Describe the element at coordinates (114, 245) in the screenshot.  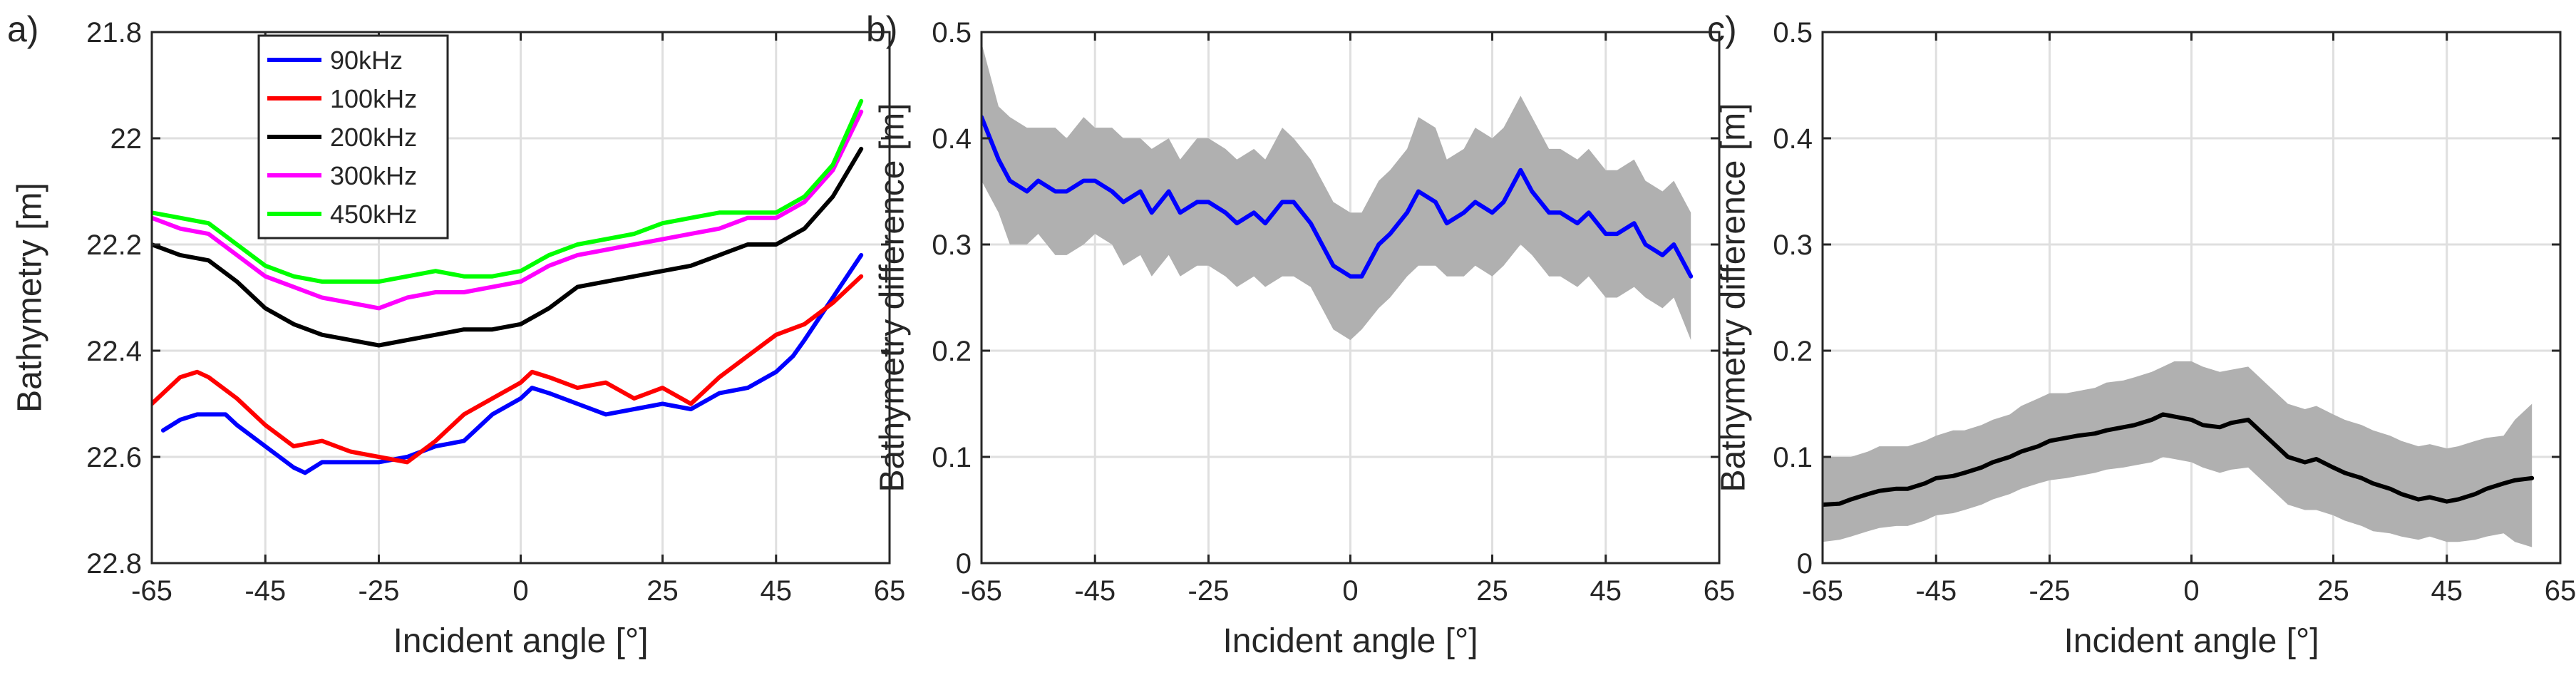
I see `y-tick-label: 22.2` at that location.